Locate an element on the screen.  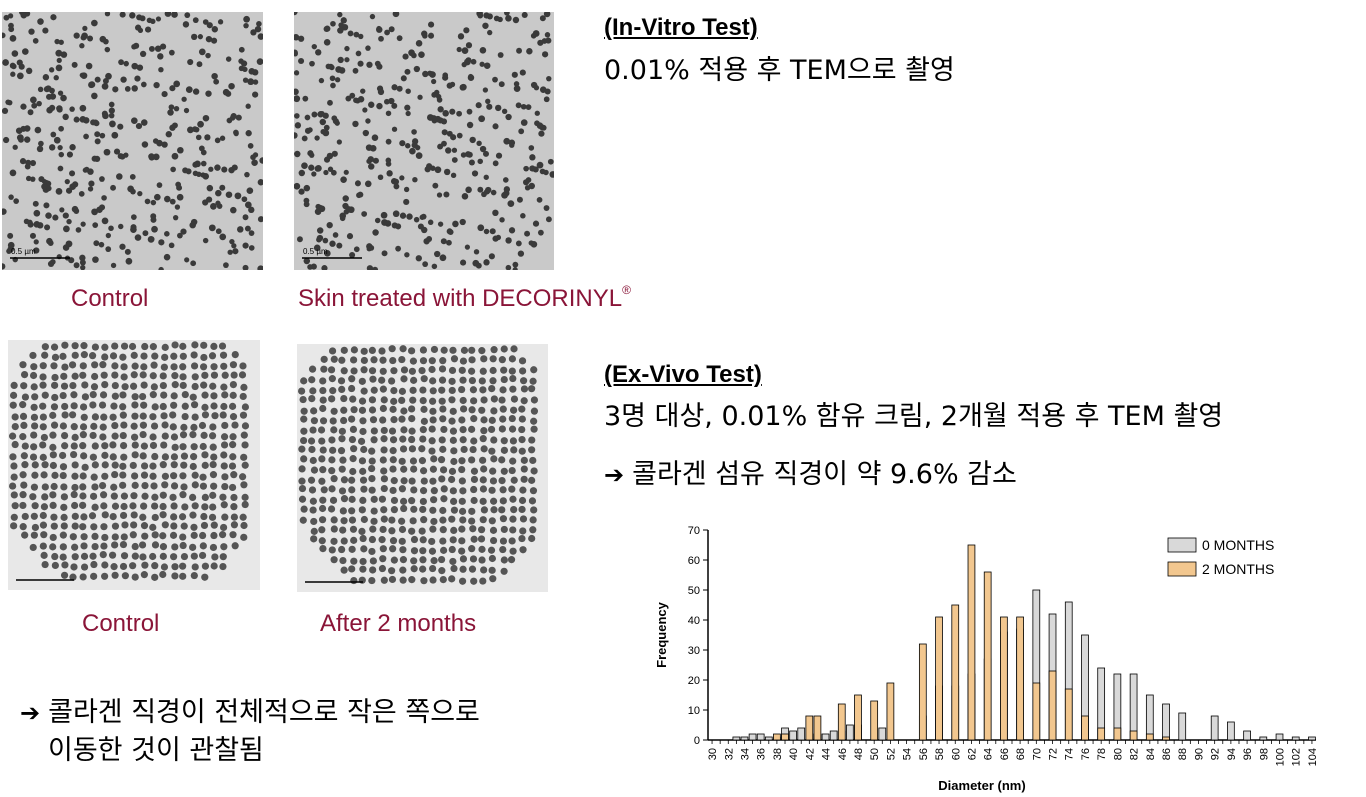
y-tick-label: 60 is located at coordinates (694, 561).